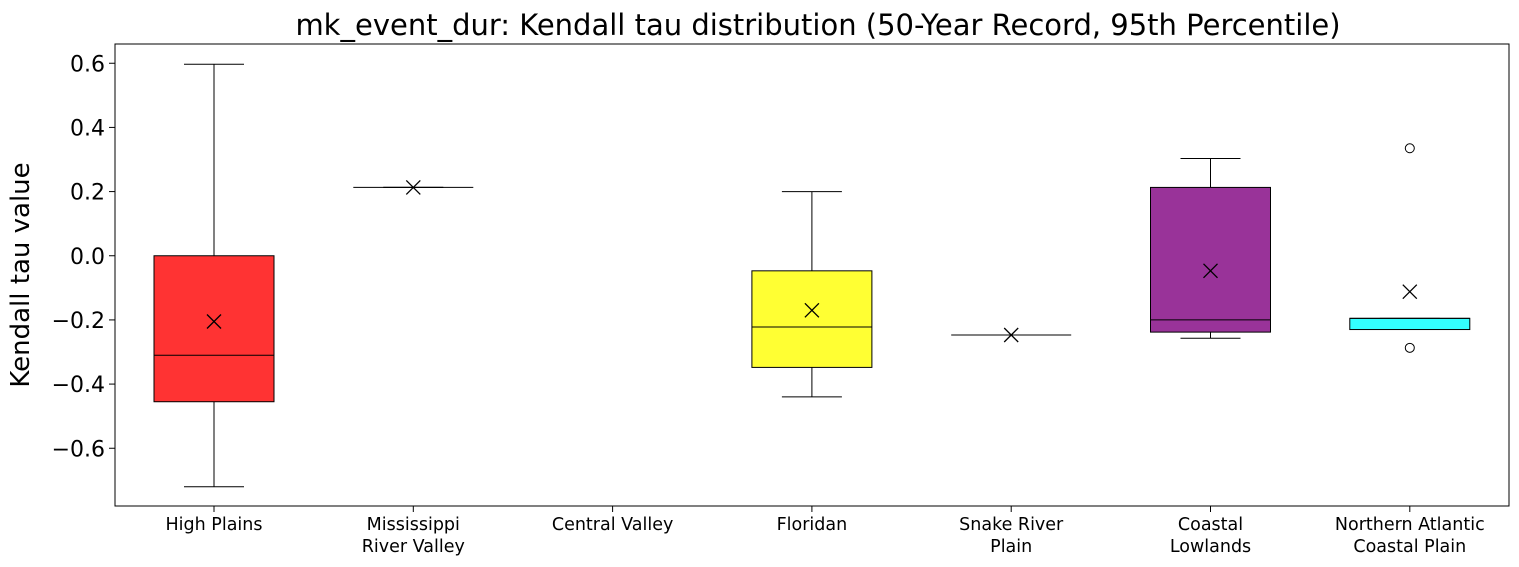 This screenshot has width=1519, height=567. Describe the element at coordinates (413, 525) in the screenshot. I see `x-tick-label: Mississippi` at that location.